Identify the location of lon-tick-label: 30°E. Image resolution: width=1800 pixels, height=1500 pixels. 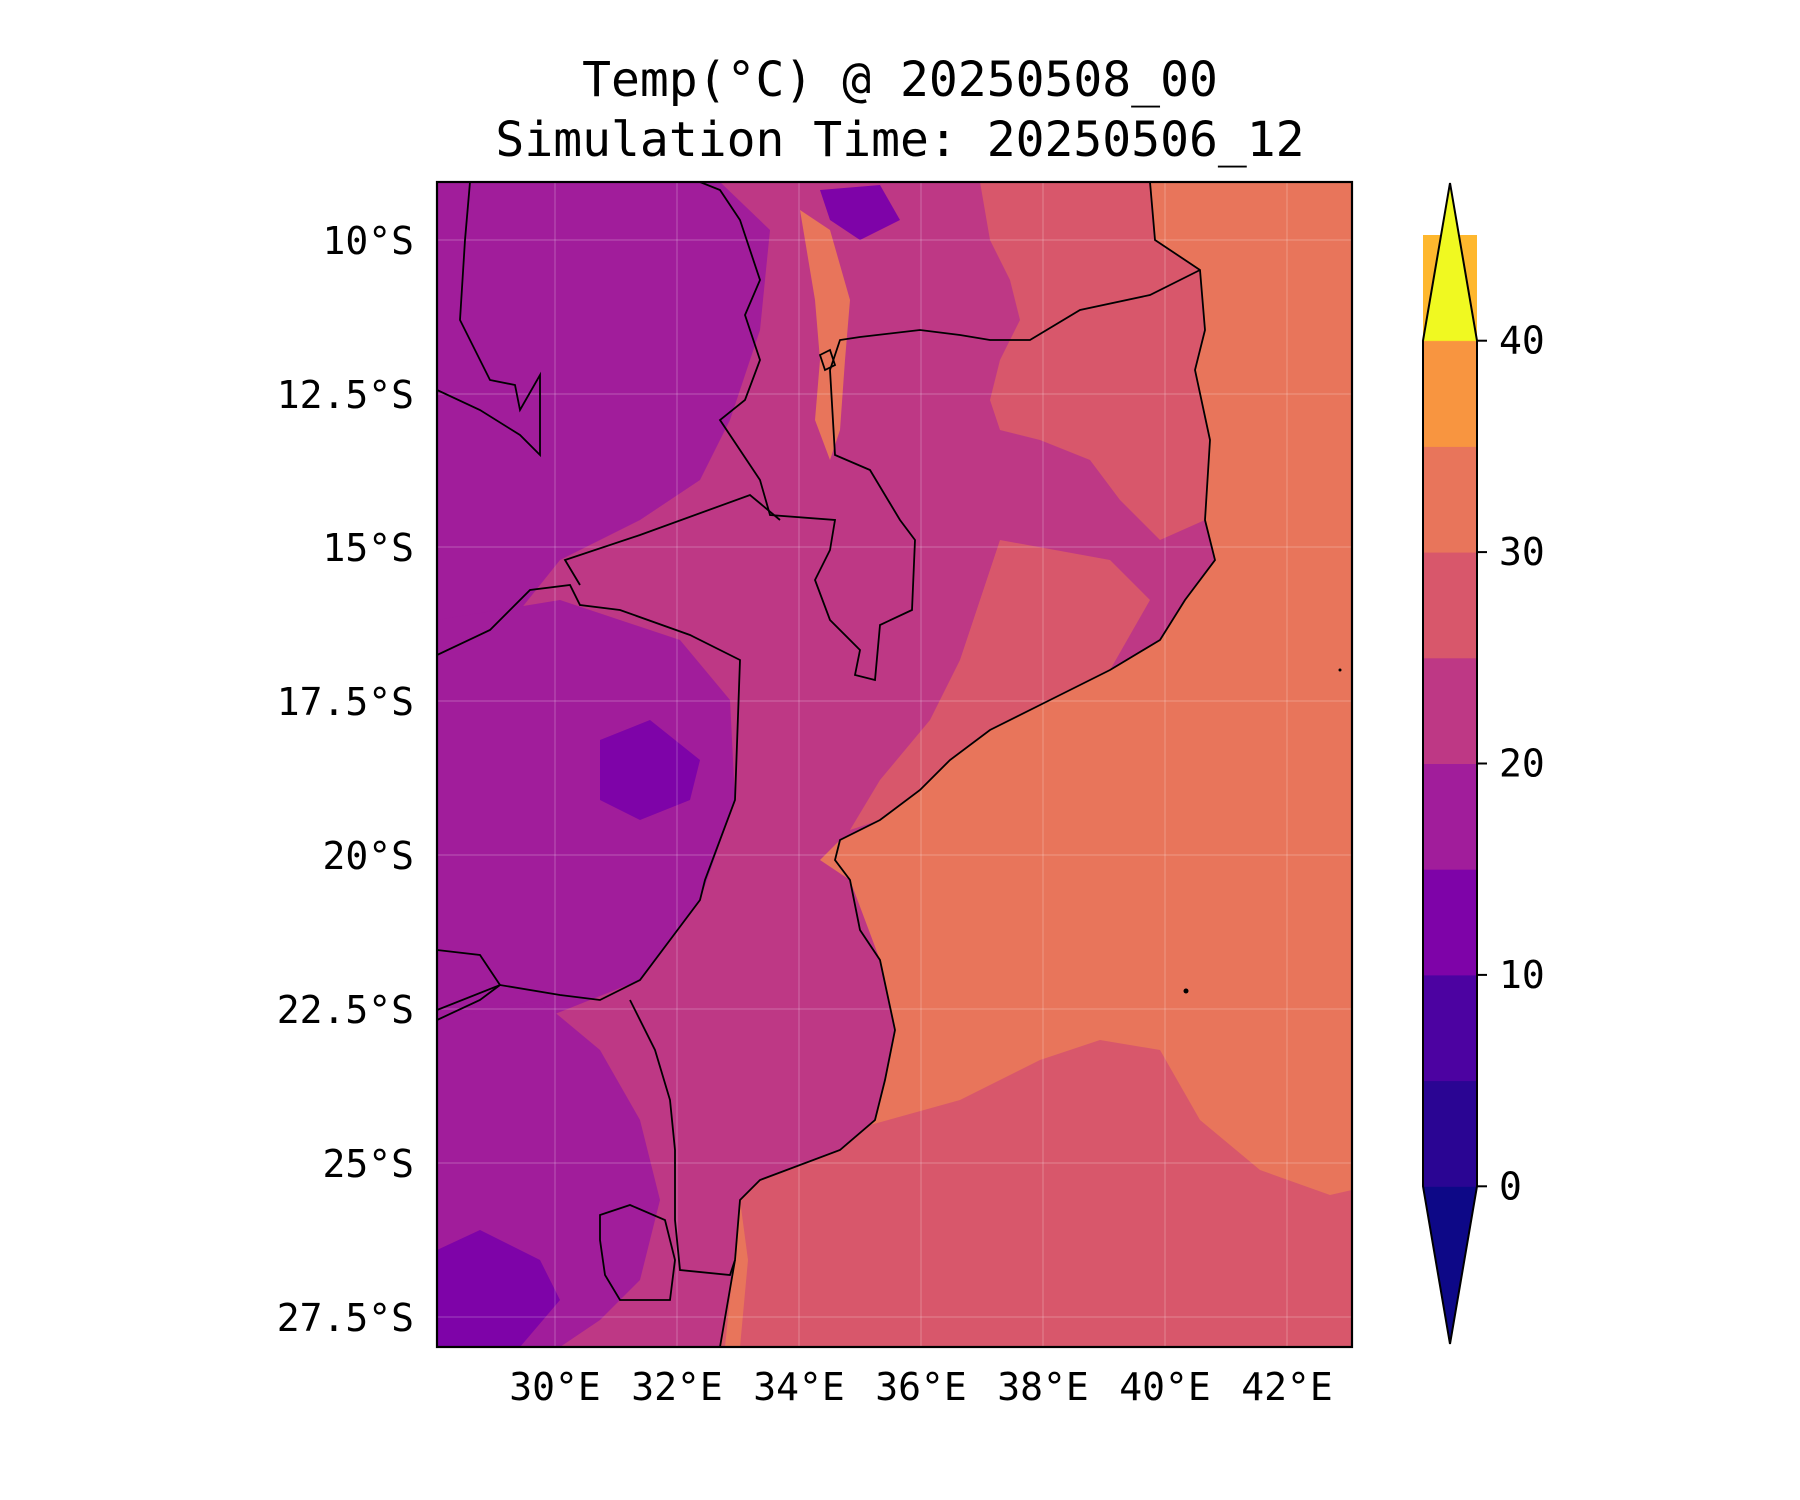
(555, 1387).